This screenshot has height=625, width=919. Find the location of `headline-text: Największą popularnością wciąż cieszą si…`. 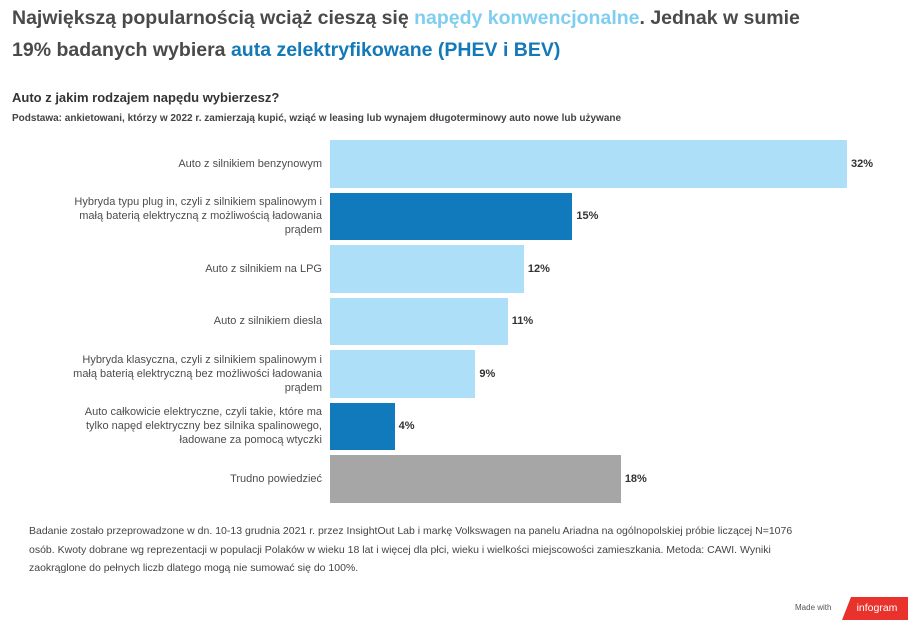

headline-text: Największą popularnością wciąż cieszą si… is located at coordinates (213, 18).